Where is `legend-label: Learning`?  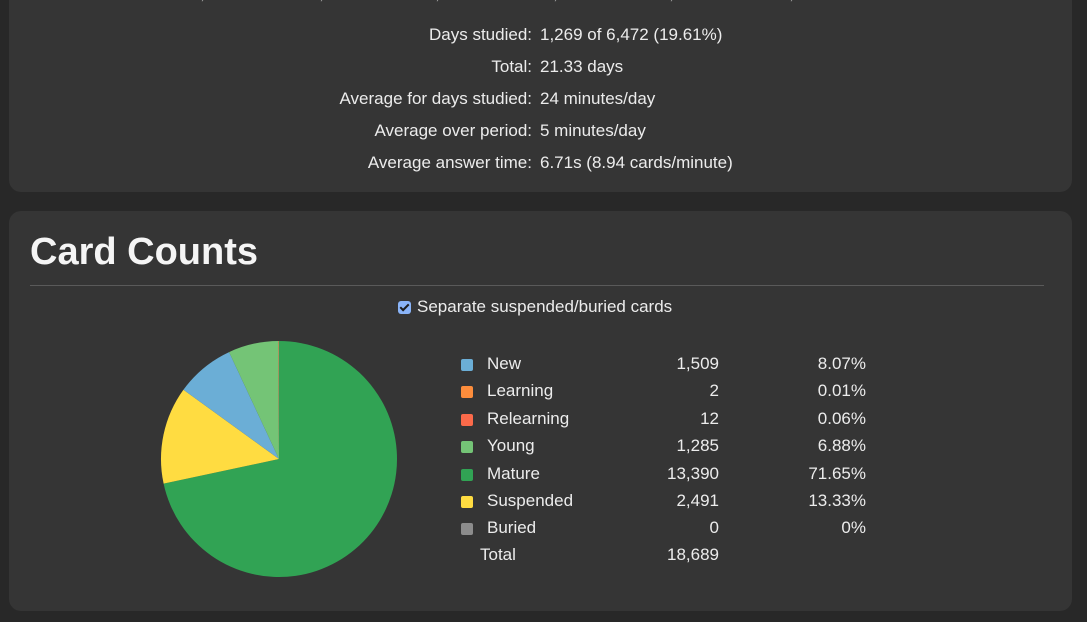 legend-label: Learning is located at coordinates (520, 391).